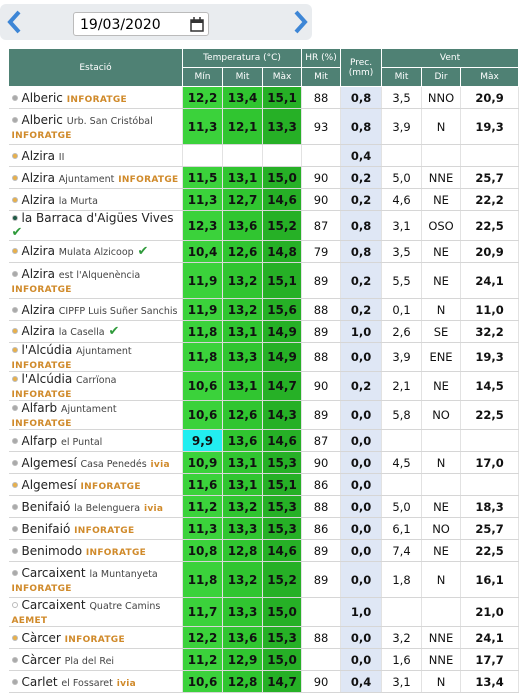  What do you see at coordinates (95, 155) in the screenshot?
I see `station-cell: Alzira II` at bounding box center [95, 155].